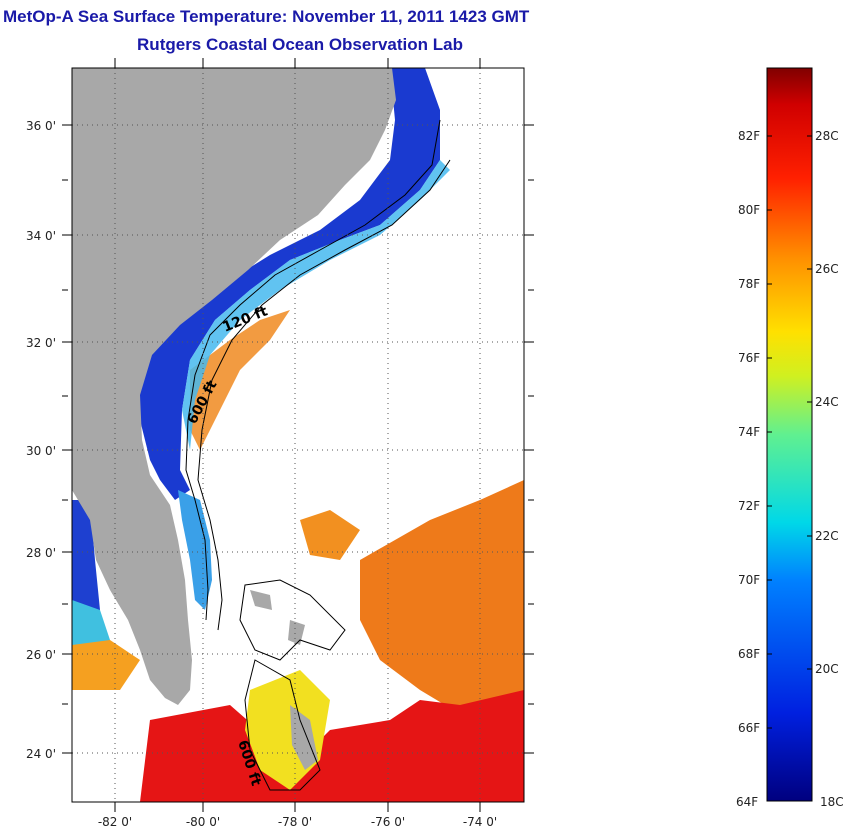  Describe the element at coordinates (195, 550) in the screenshot. I see `florida-coast-sst` at that location.